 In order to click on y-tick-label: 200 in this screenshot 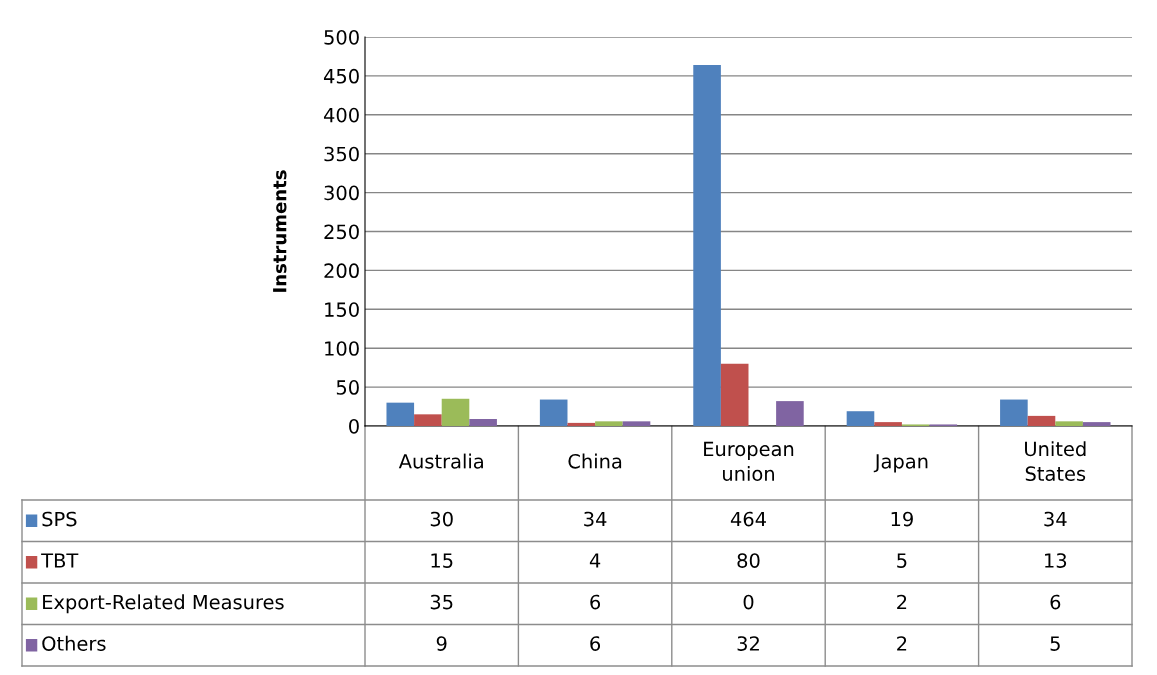, I will do `click(341, 271)`.